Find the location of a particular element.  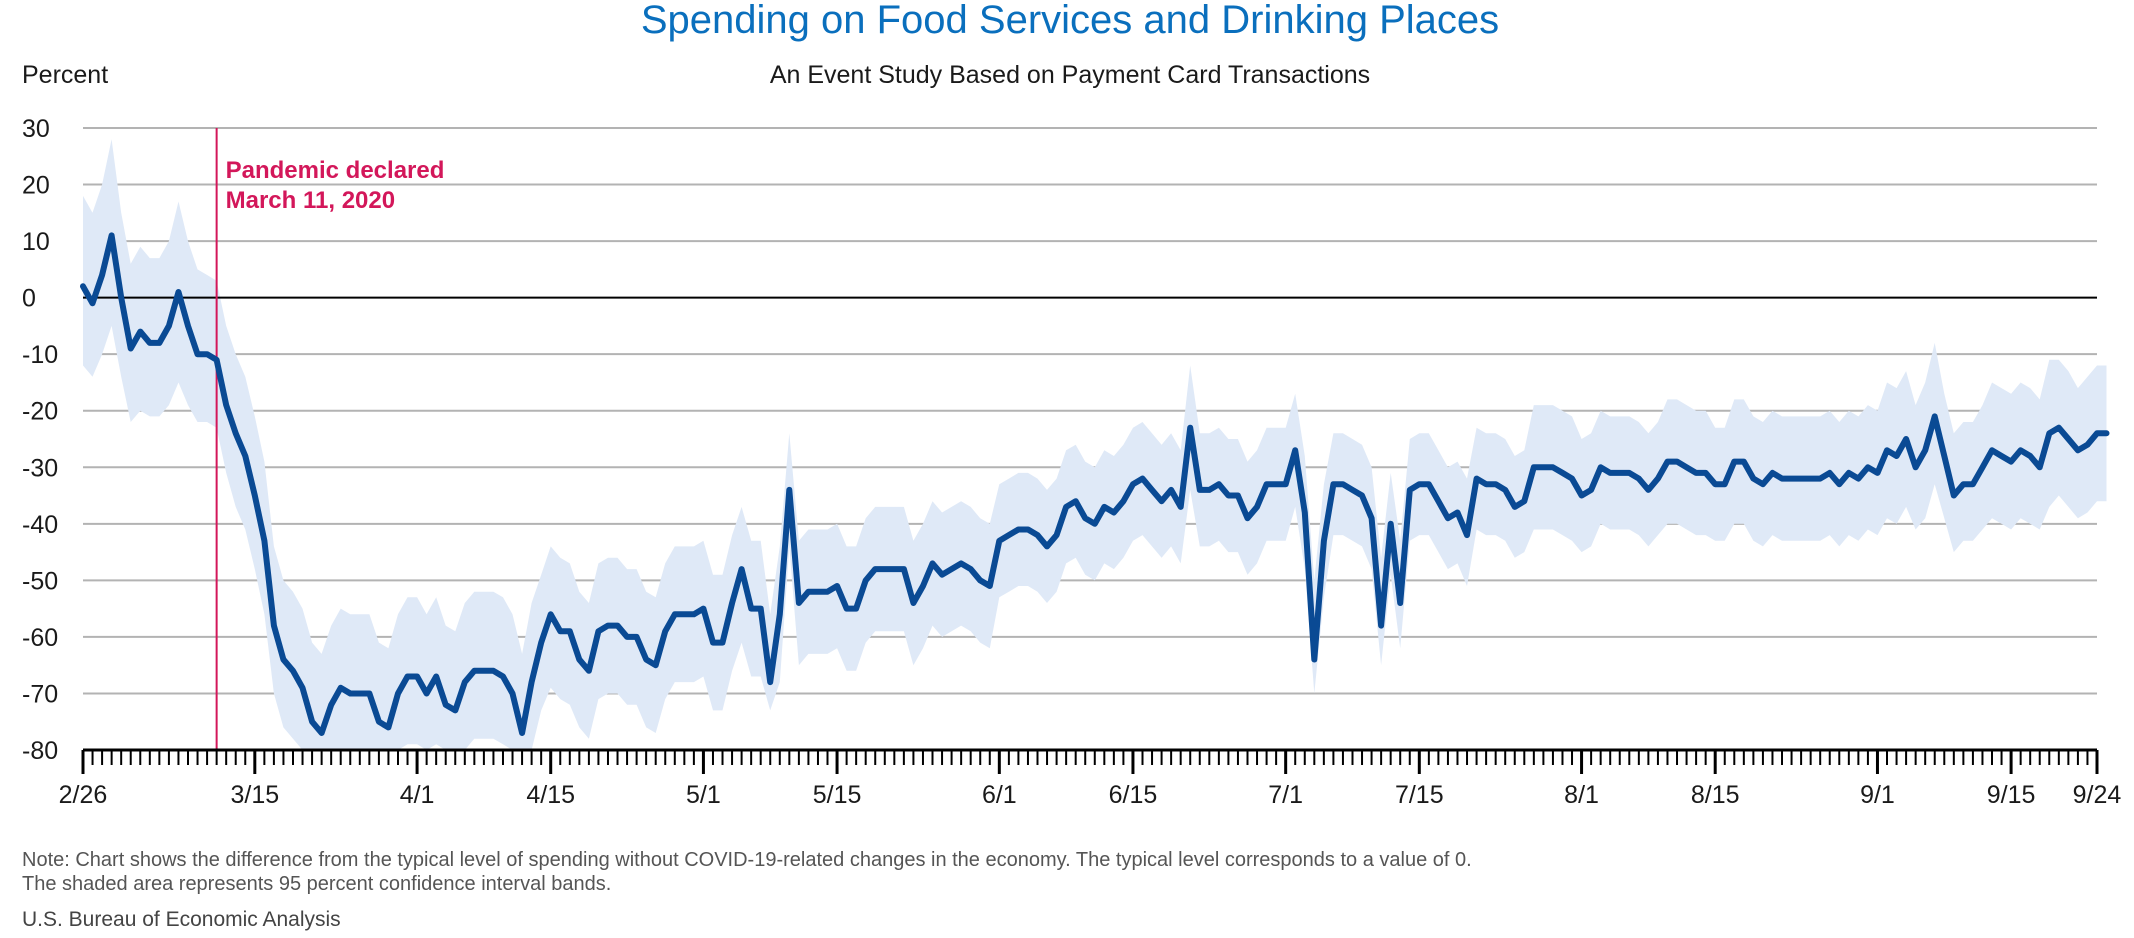

y-tick-label: -40 is located at coordinates (40, 525).